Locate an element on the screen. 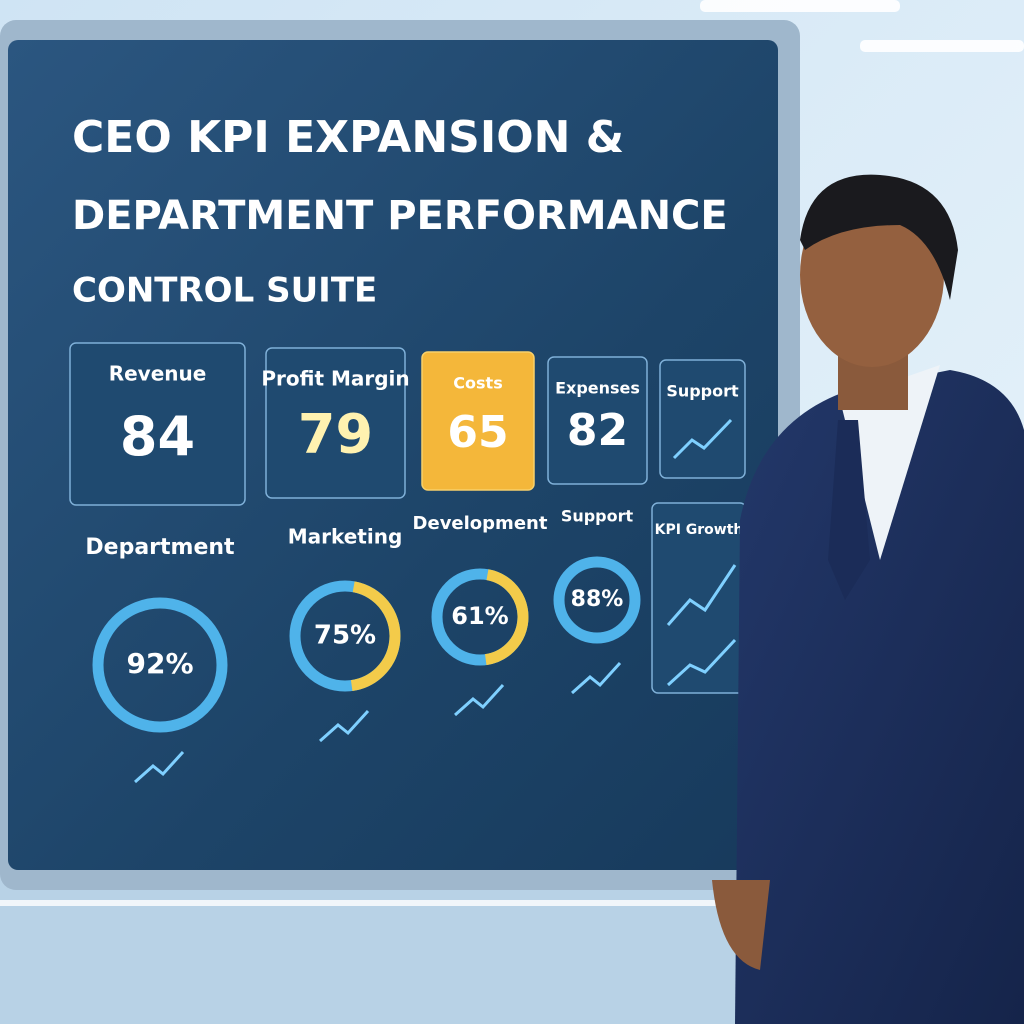 This screenshot has width=1024, height=1028. donut-value: 88% is located at coordinates (597, 599).